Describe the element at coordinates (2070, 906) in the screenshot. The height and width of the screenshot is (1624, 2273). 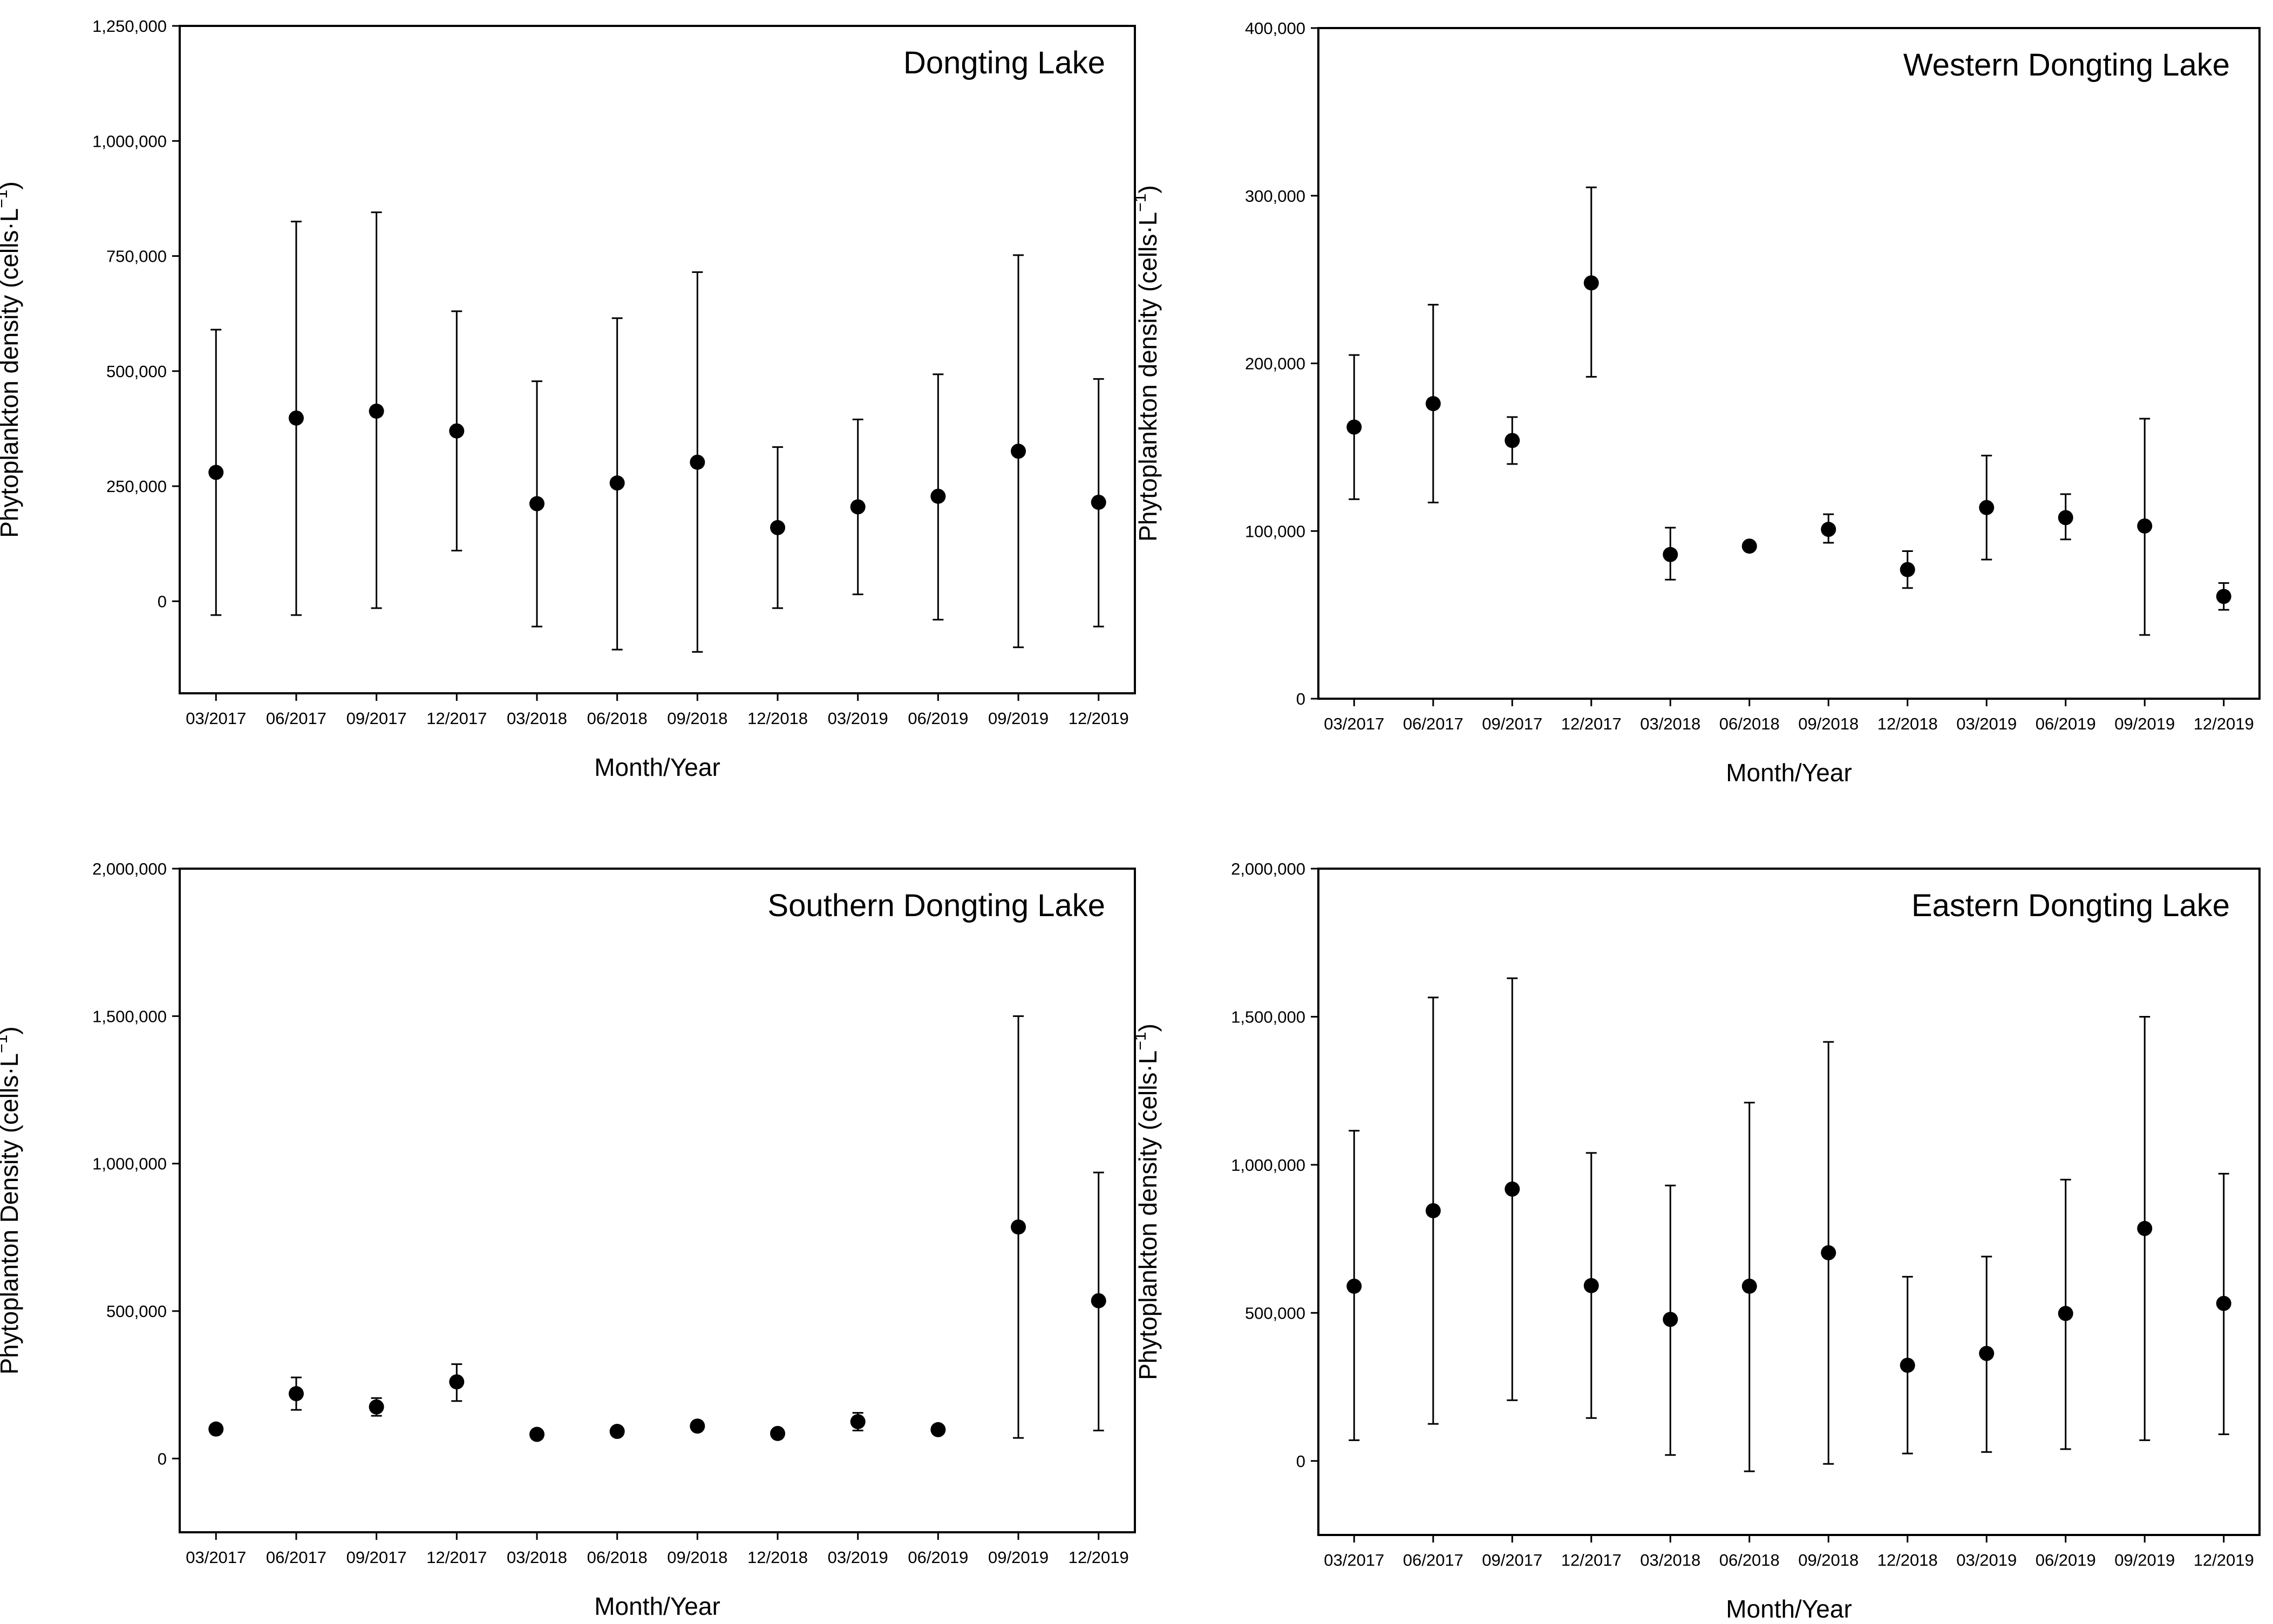
I see `panel-title: Eastern Dongting Lake` at that location.